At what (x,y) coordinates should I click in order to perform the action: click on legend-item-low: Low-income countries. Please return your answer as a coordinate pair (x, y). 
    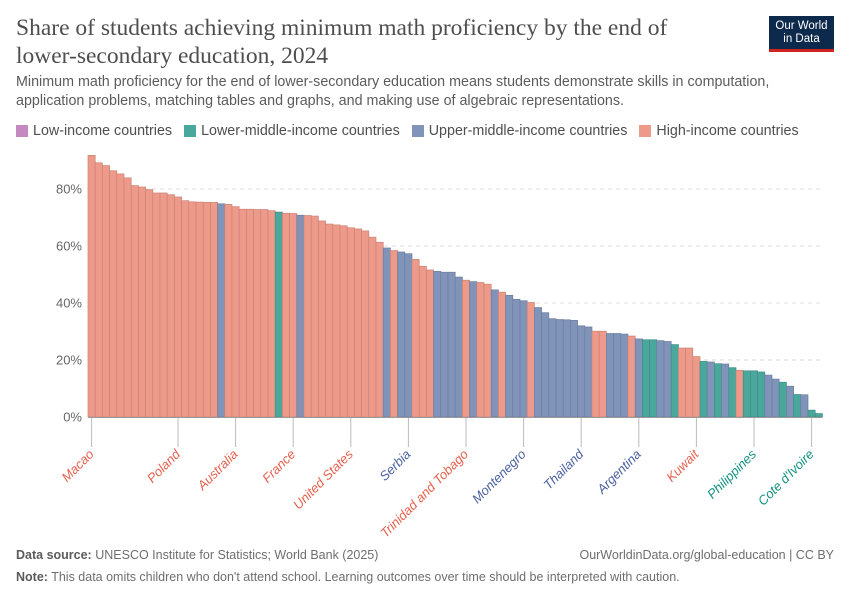
    Looking at the image, I should click on (94, 131).